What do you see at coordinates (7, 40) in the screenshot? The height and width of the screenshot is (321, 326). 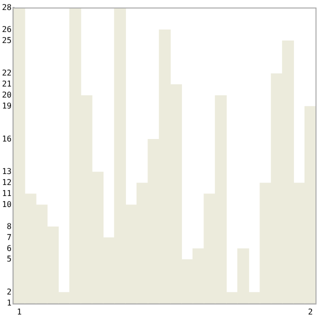 I see `y-tick-label: 25` at bounding box center [7, 40].